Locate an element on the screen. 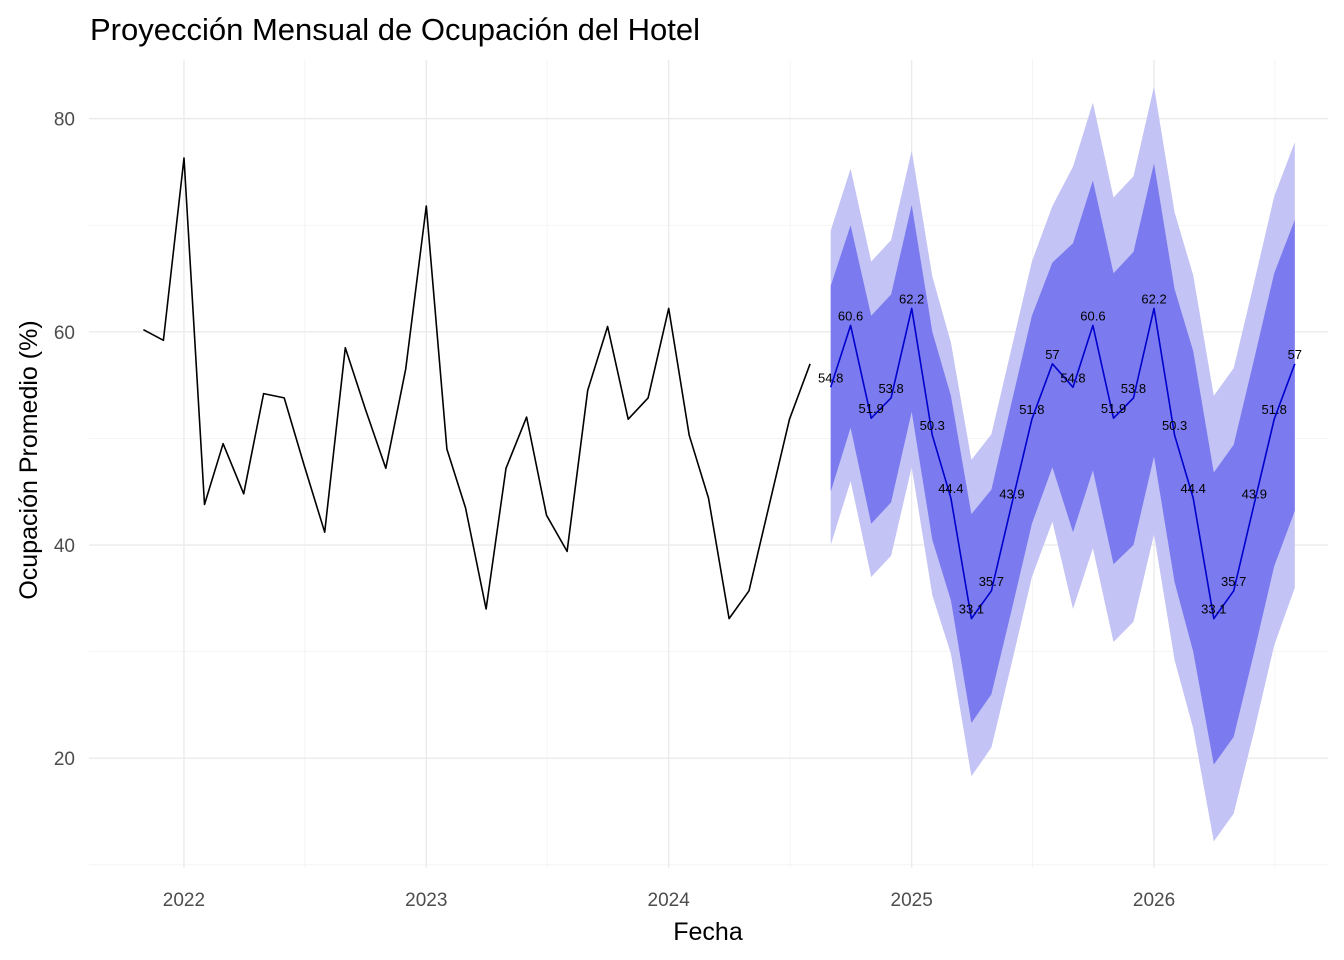 The width and height of the screenshot is (1344, 960). y-axis-title: Ocupación Promedio (%) is located at coordinates (29, 459).